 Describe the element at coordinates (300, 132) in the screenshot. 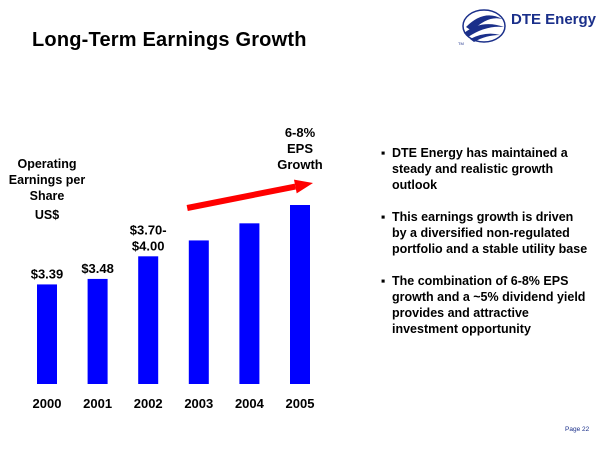

I see `growth-annotation: 6-8%` at that location.